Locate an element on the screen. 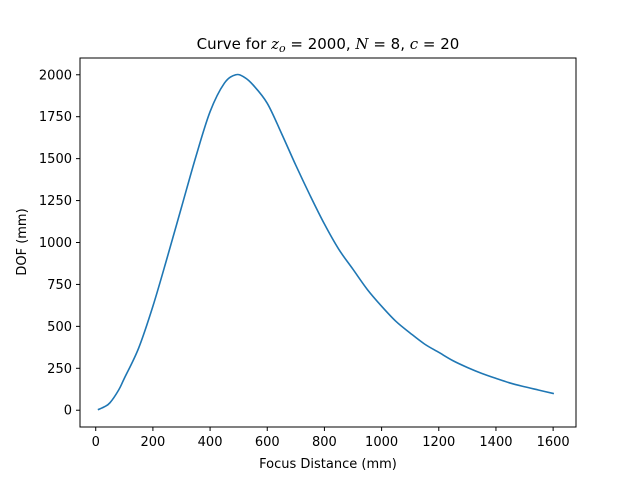 This screenshot has height=480, width=640. chart-title-eq3: = 20 is located at coordinates (438, 44).